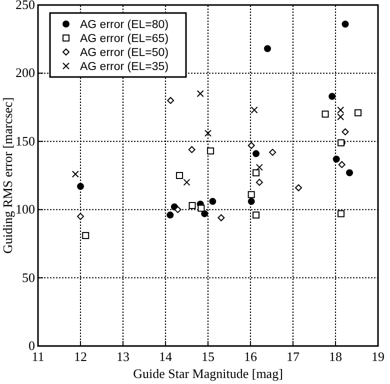 This screenshot has width=390, height=384. I want to click on y-tick-label: 50, so click(28, 277).